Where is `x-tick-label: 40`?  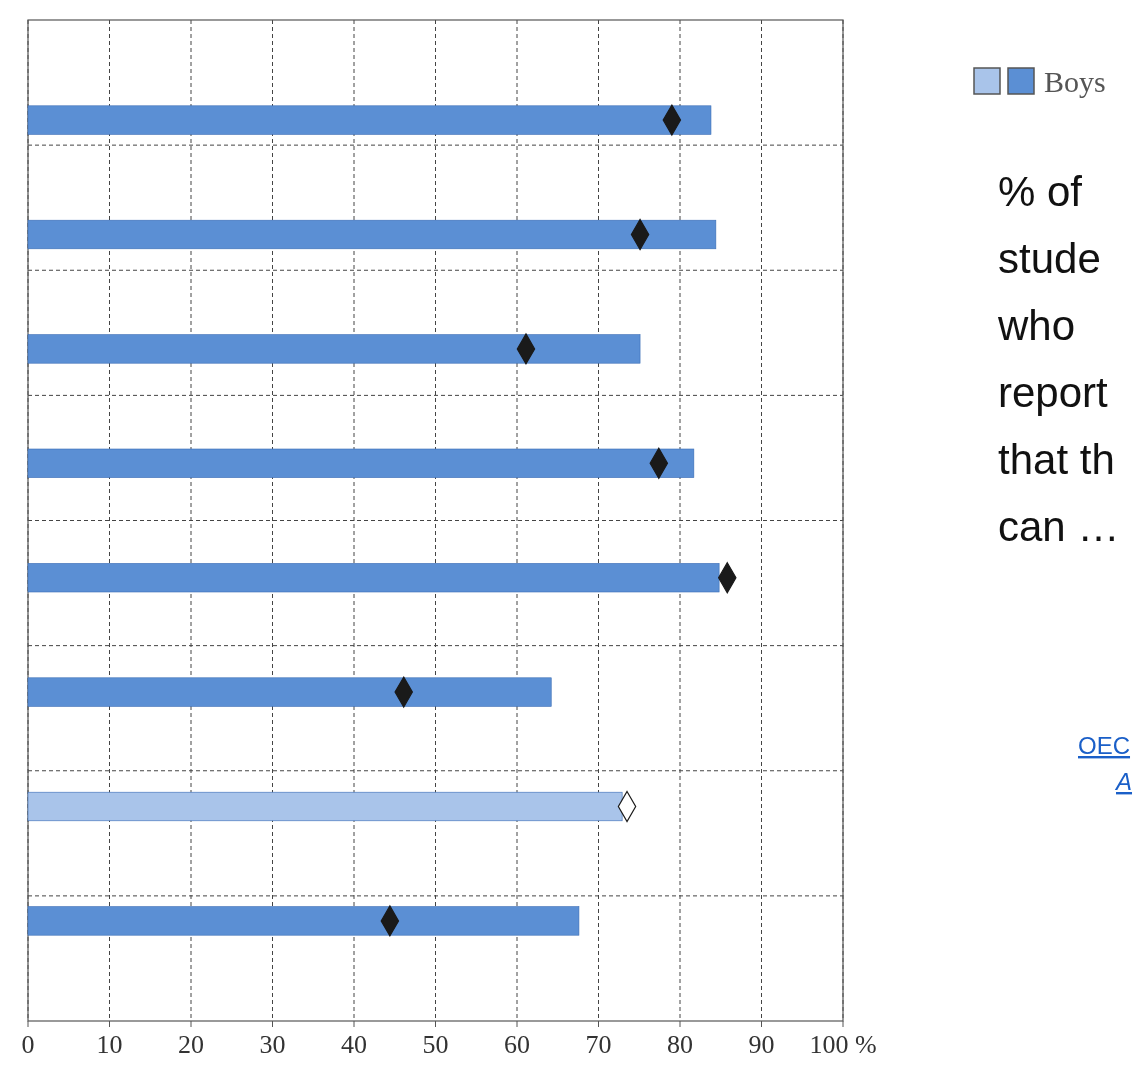 x-tick-label: 40 is located at coordinates (354, 1044).